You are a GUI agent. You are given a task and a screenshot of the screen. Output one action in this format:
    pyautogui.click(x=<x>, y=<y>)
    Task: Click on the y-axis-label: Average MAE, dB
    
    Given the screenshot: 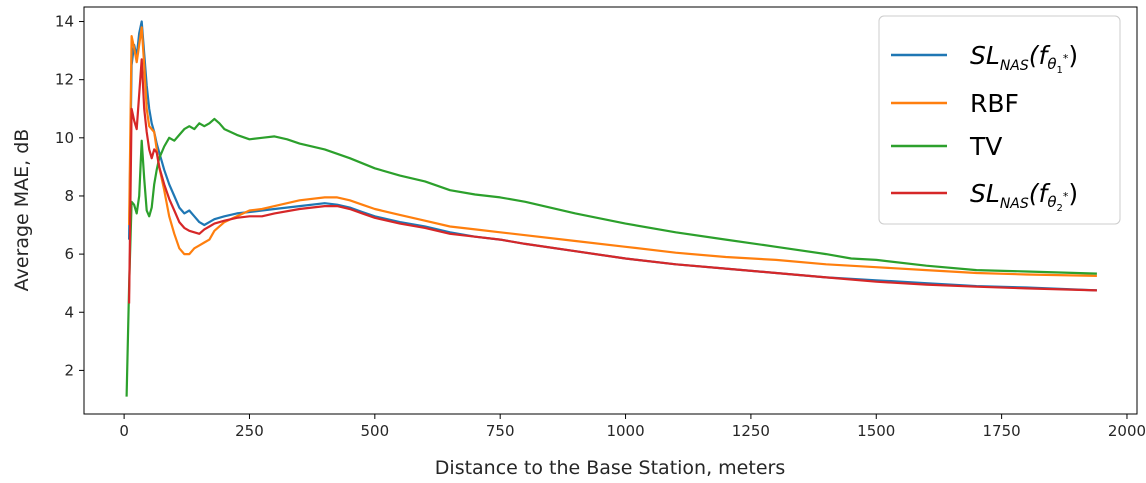 What is the action you would take?
    pyautogui.click(x=22, y=210)
    